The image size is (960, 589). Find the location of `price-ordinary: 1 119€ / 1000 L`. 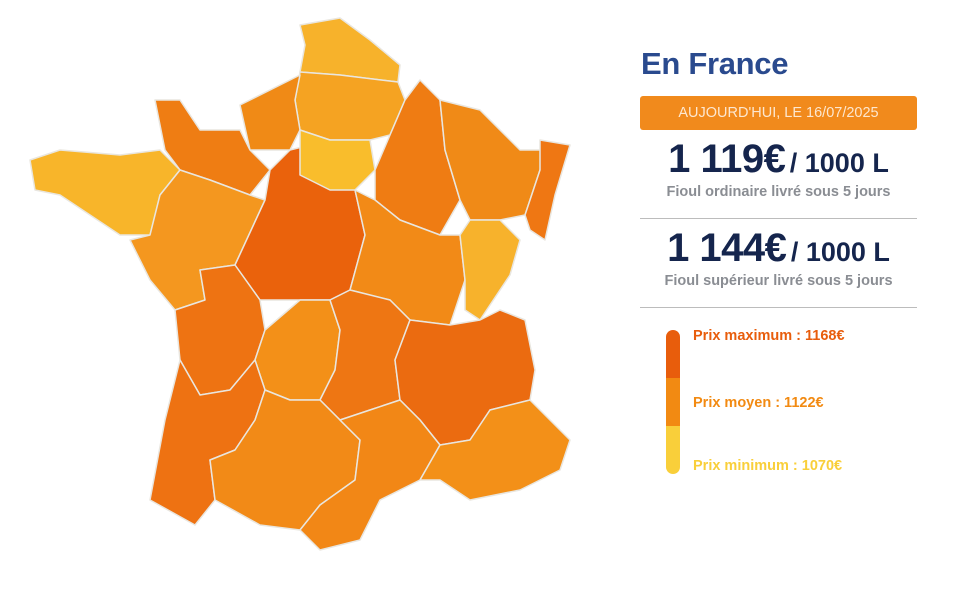

price-ordinary: 1 119€ / 1000 L is located at coordinates (778, 159).